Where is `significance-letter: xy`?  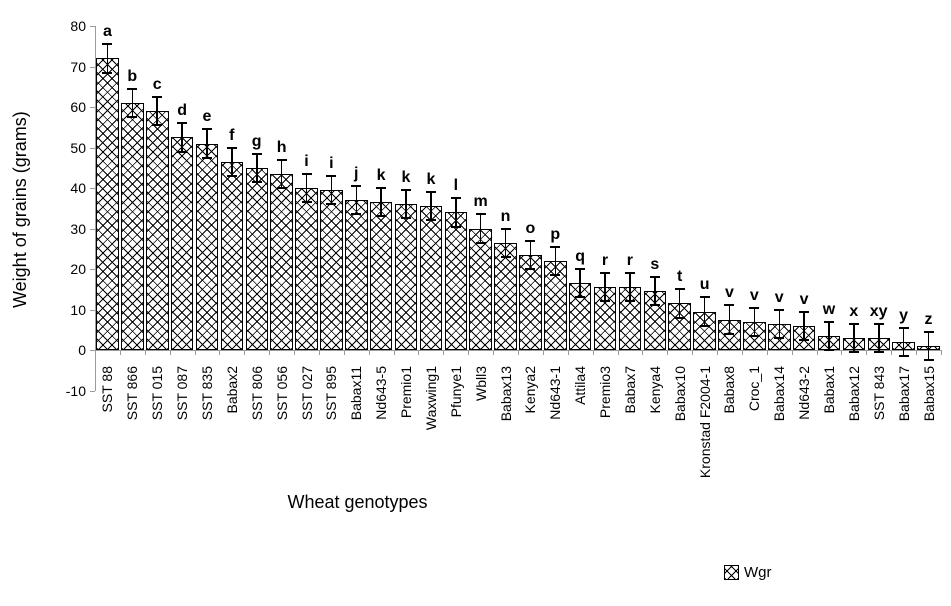 significance-letter: xy is located at coordinates (878, 311).